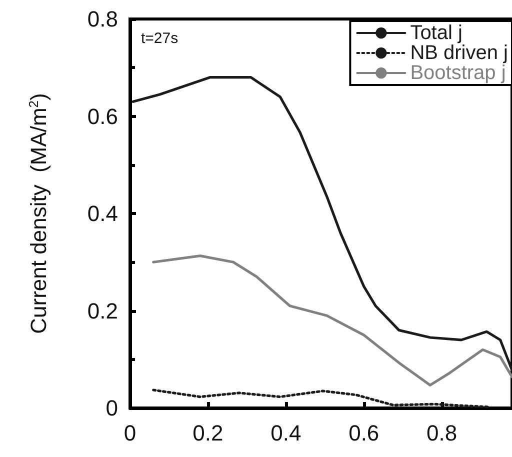  I want to click on y-tick-label: 0.8, so click(102, 19).